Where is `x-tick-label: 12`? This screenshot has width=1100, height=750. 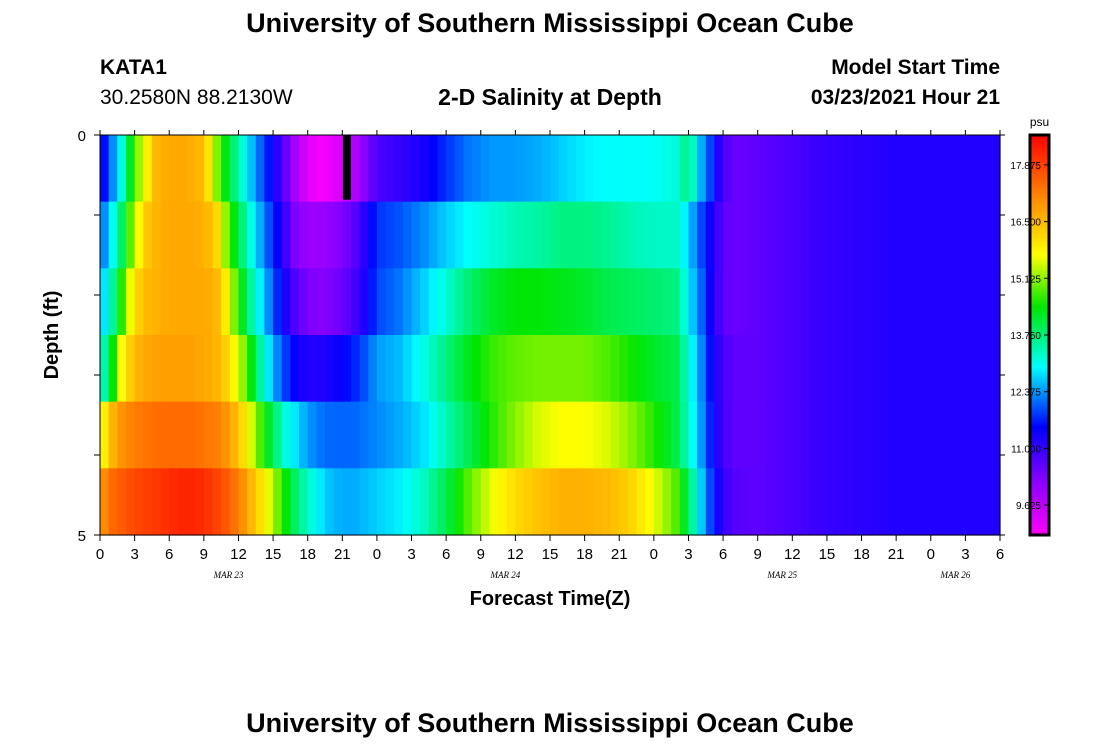
x-tick-label: 12 is located at coordinates (238, 554).